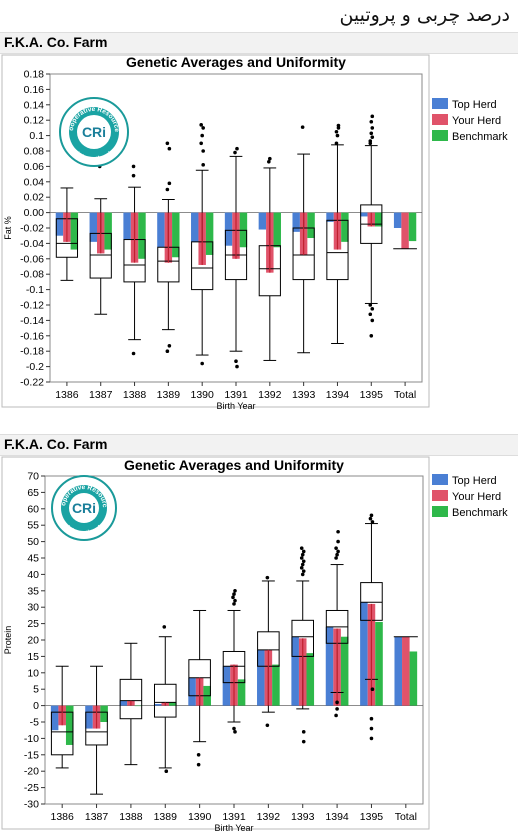 The height and width of the screenshot is (840, 518). Describe the element at coordinates (34, 213) in the screenshot. I see `y-tick-label: 0.00` at that location.